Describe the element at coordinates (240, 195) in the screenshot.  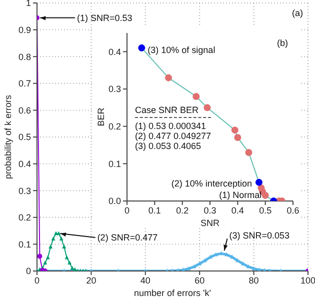
I see `annotation: (1) Normal` at that location.